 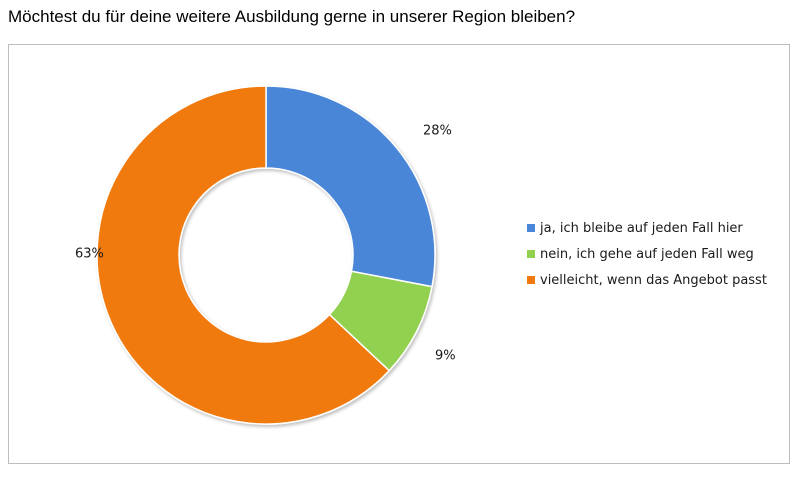 I want to click on slice-label-vielleicht: 63%, so click(x=89, y=254).